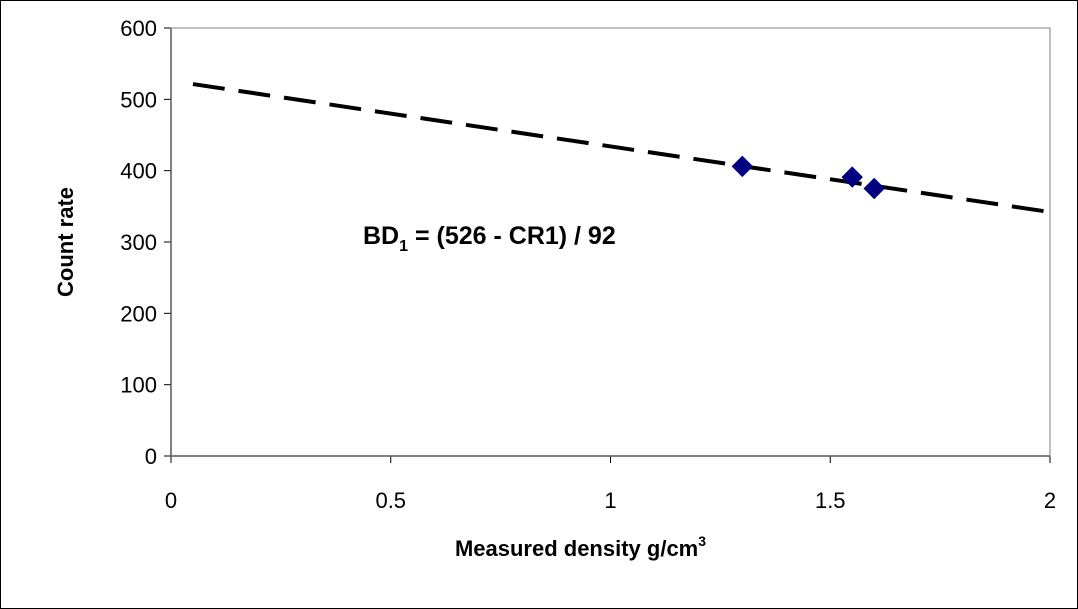  I want to click on y-tick-label: 400, so click(138, 171).